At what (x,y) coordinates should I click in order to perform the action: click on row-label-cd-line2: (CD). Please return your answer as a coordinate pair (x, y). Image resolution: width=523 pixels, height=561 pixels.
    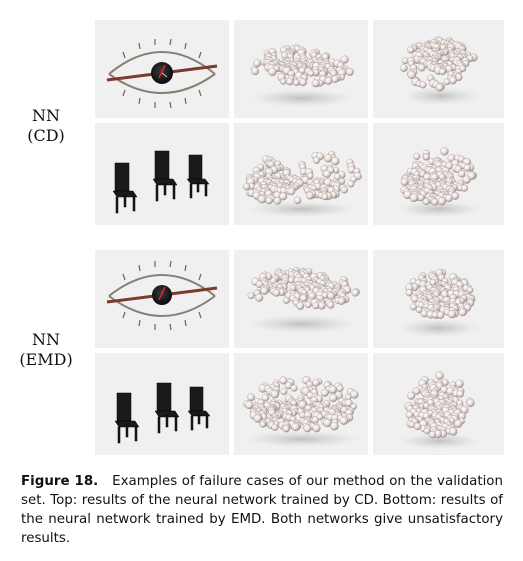
    Looking at the image, I should click on (46, 135).